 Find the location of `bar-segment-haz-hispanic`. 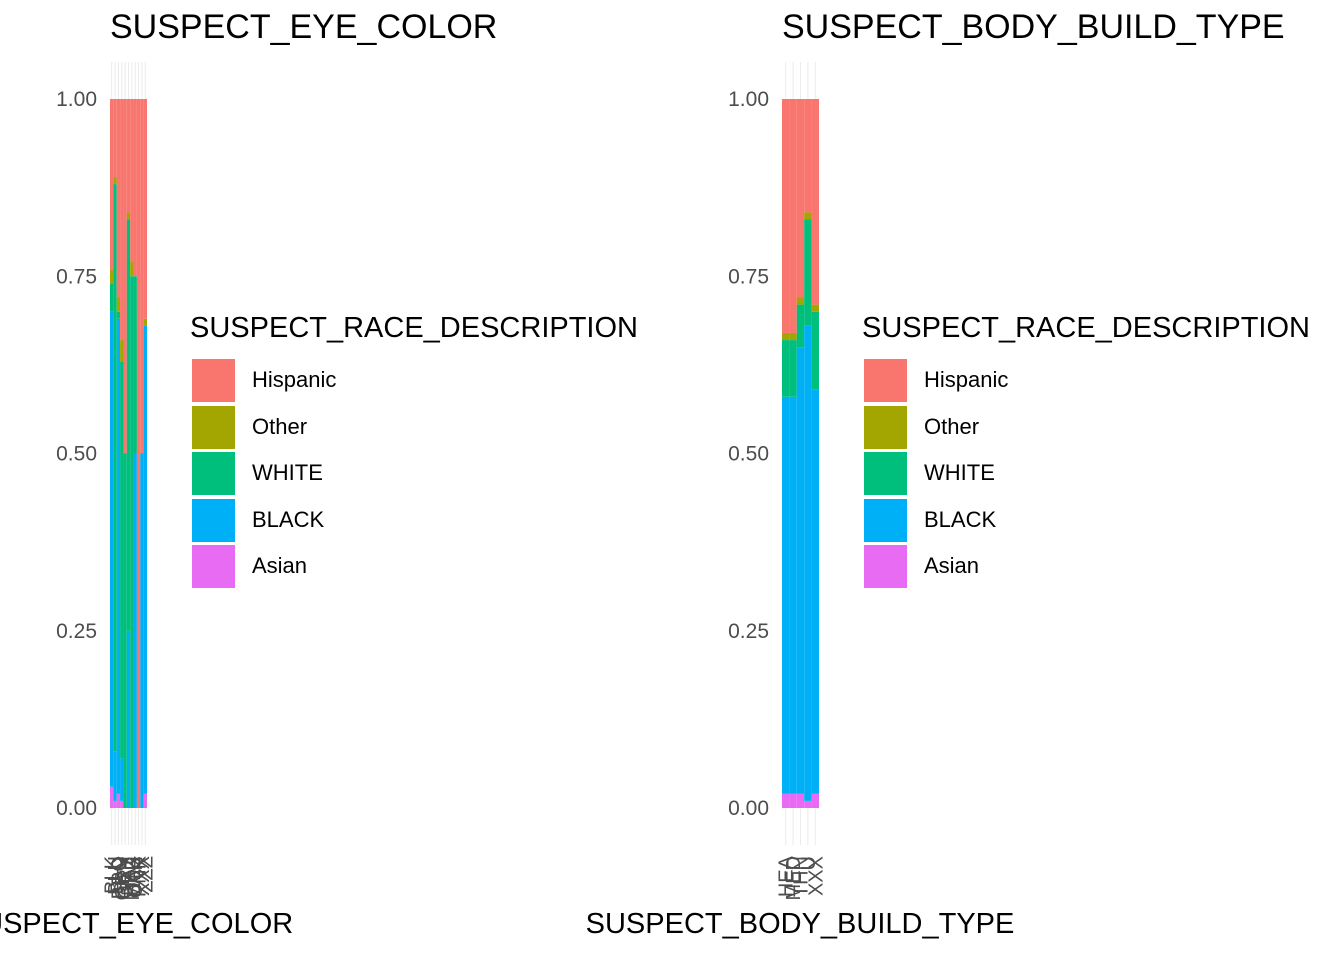

bar-segment-haz-hispanic is located at coordinates (128, 156).